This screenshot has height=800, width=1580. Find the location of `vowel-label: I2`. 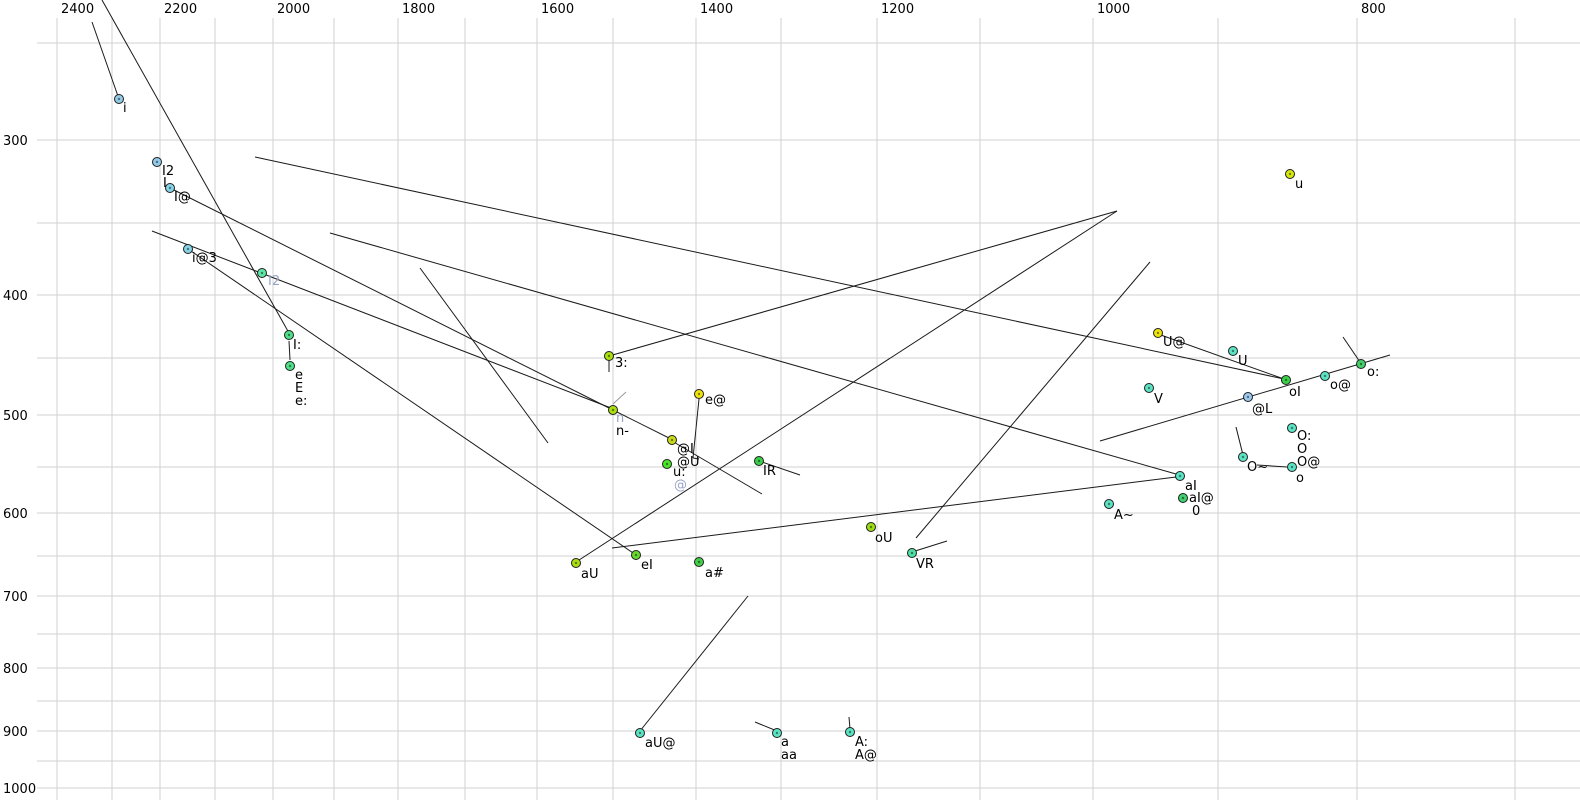

vowel-label: I2 is located at coordinates (168, 171).